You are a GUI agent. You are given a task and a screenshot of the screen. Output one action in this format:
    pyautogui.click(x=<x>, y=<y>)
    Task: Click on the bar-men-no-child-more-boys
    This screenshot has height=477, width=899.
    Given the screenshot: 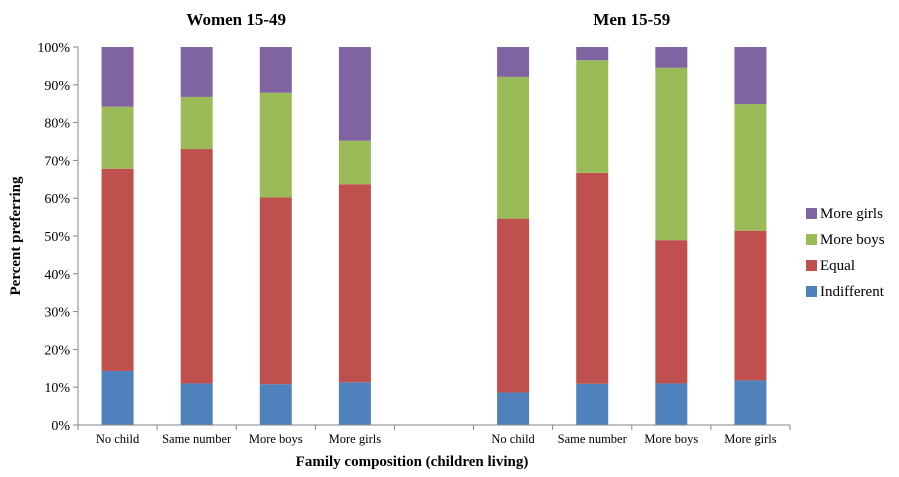 What is the action you would take?
    pyautogui.click(x=513, y=147)
    